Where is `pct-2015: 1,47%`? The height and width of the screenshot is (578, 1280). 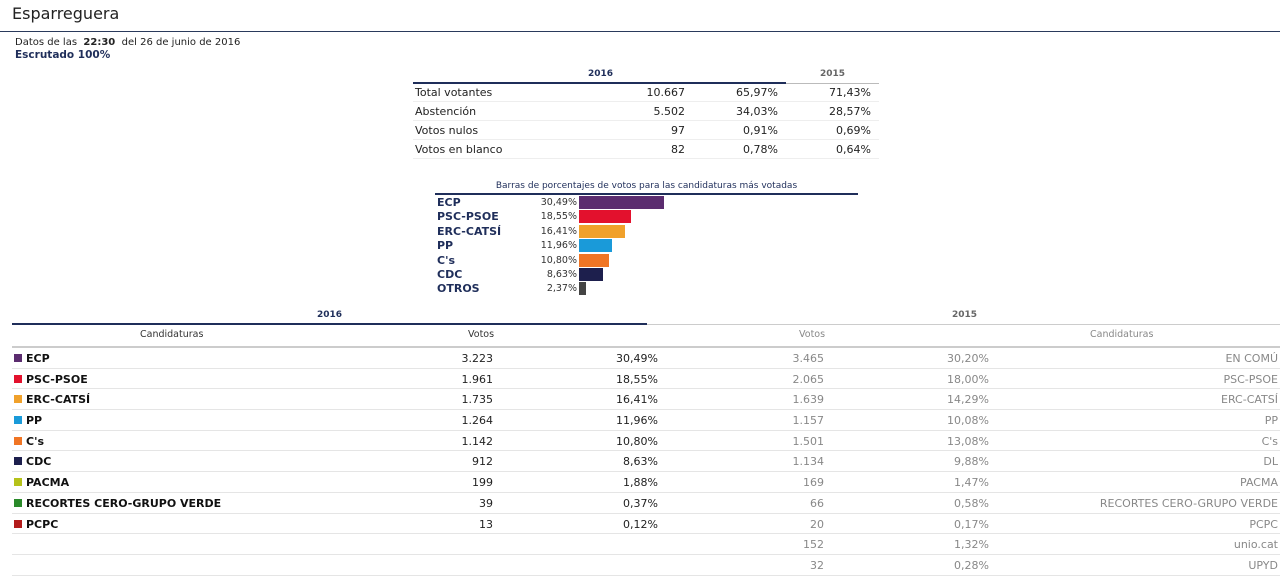 pct-2015: 1,47% is located at coordinates (971, 483).